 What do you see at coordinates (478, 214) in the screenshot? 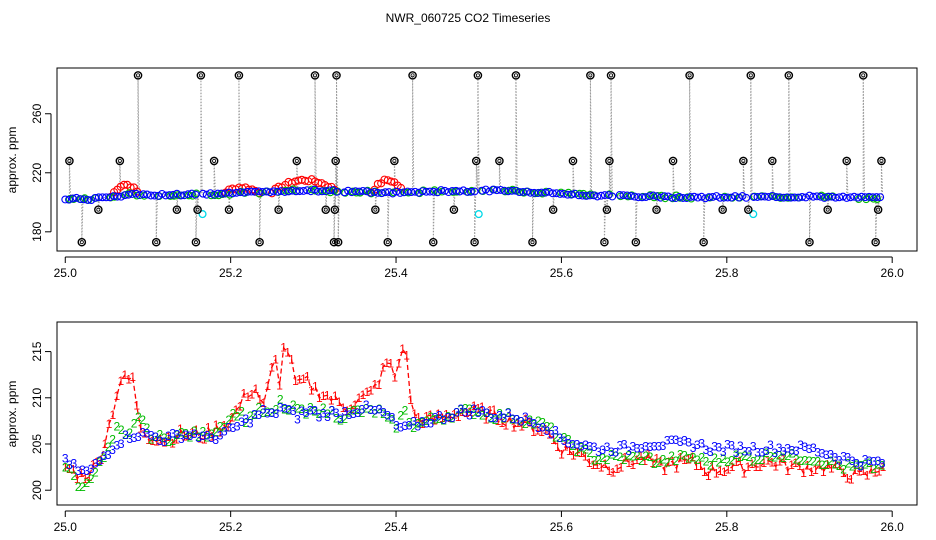
I see `top-cyan-point` at bounding box center [478, 214].